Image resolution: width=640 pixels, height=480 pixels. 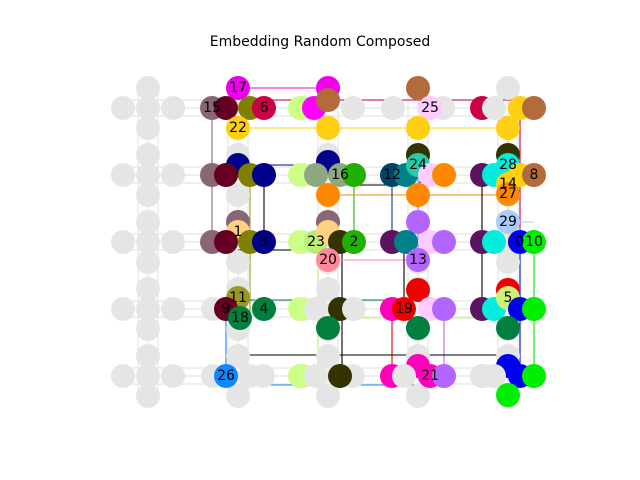 I want to click on node-label-14: 14, so click(x=508, y=184).